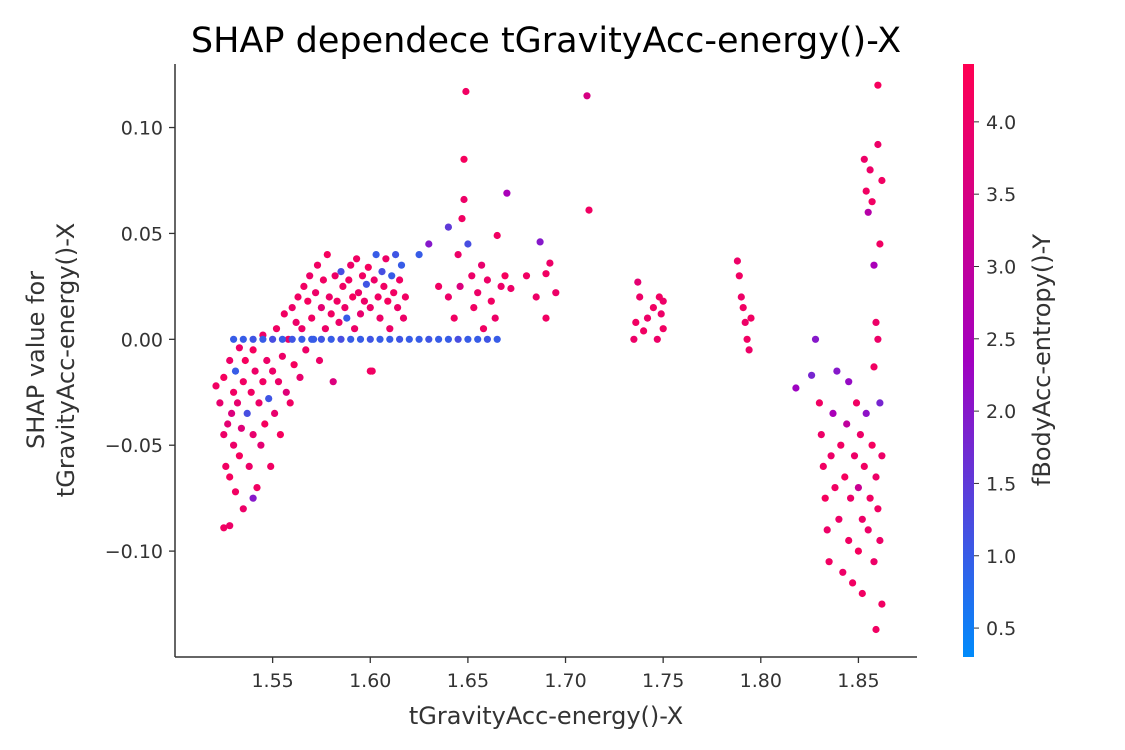  Describe the element at coordinates (140, 340) in the screenshot. I see `y-axis-ticks: 0.10 0.05 0.00 −0.05 −0.10` at that location.